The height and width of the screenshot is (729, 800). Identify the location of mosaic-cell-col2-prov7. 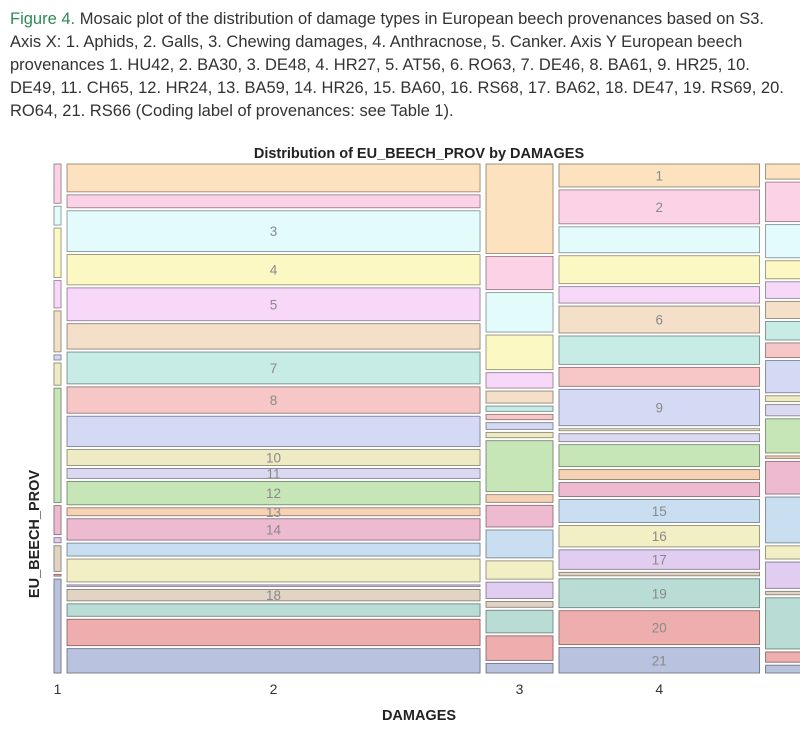
(273, 368).